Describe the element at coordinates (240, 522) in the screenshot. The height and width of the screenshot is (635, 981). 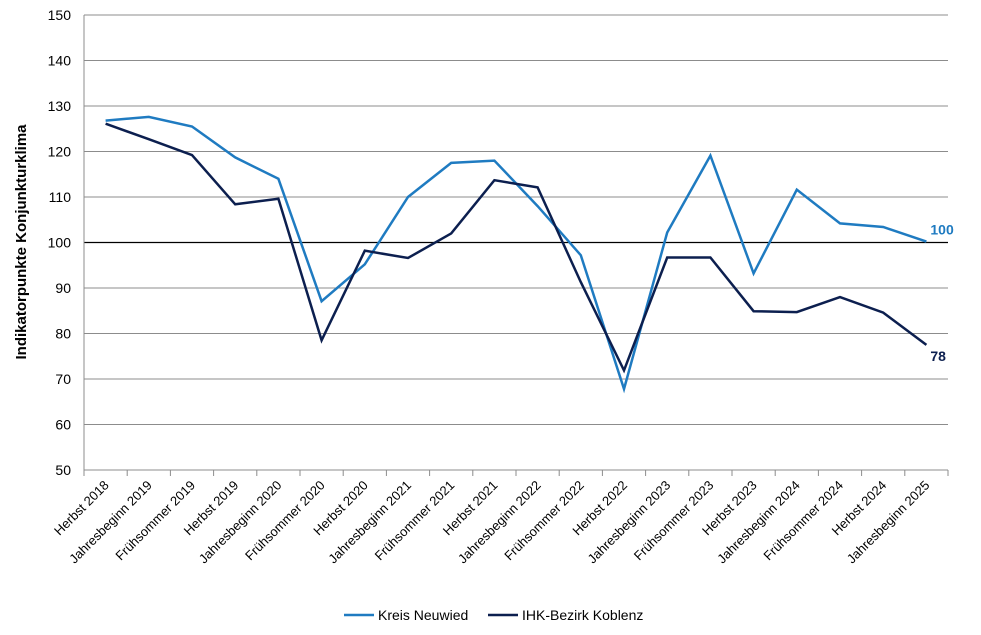
I see `x-tick-label: Jahresbeginn 2020` at that location.